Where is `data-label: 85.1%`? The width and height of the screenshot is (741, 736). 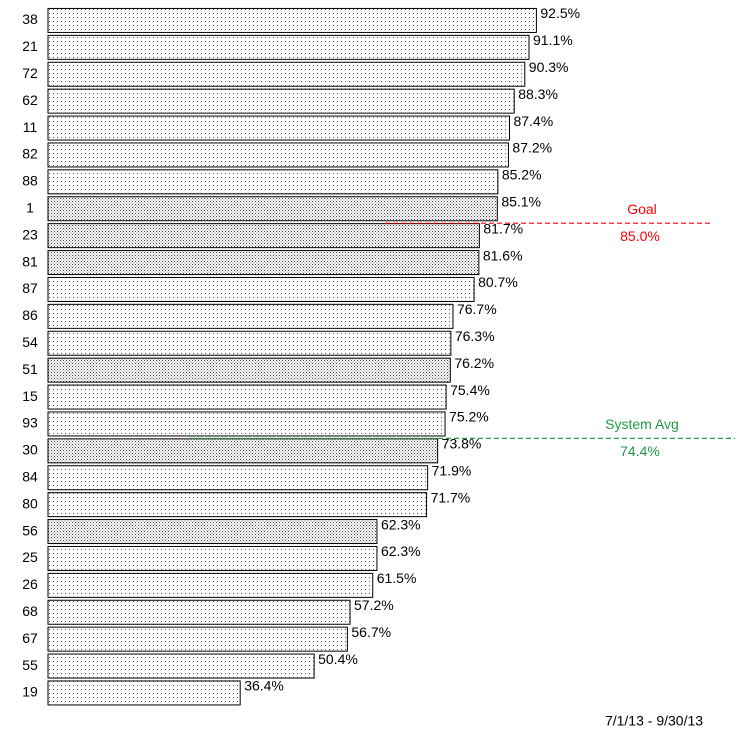 data-label: 85.1% is located at coordinates (521, 201).